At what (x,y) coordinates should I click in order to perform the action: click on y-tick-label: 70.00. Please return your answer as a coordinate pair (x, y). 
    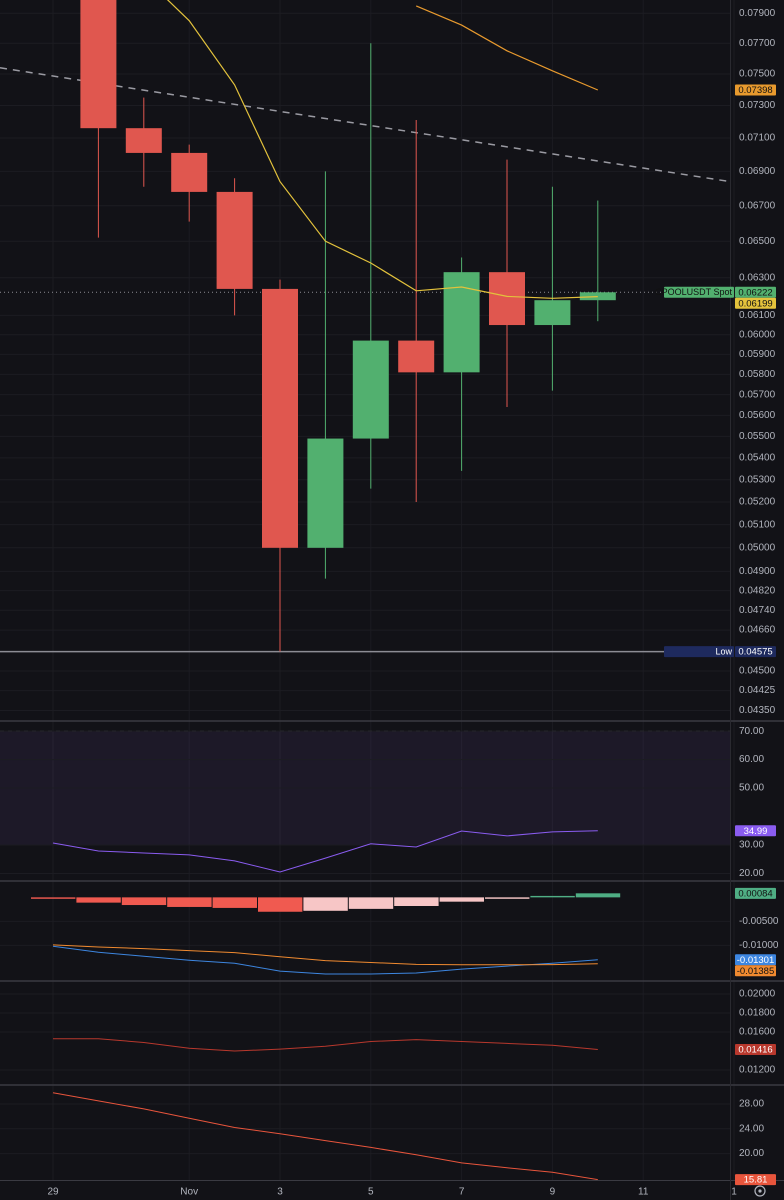
    Looking at the image, I should click on (751, 731).